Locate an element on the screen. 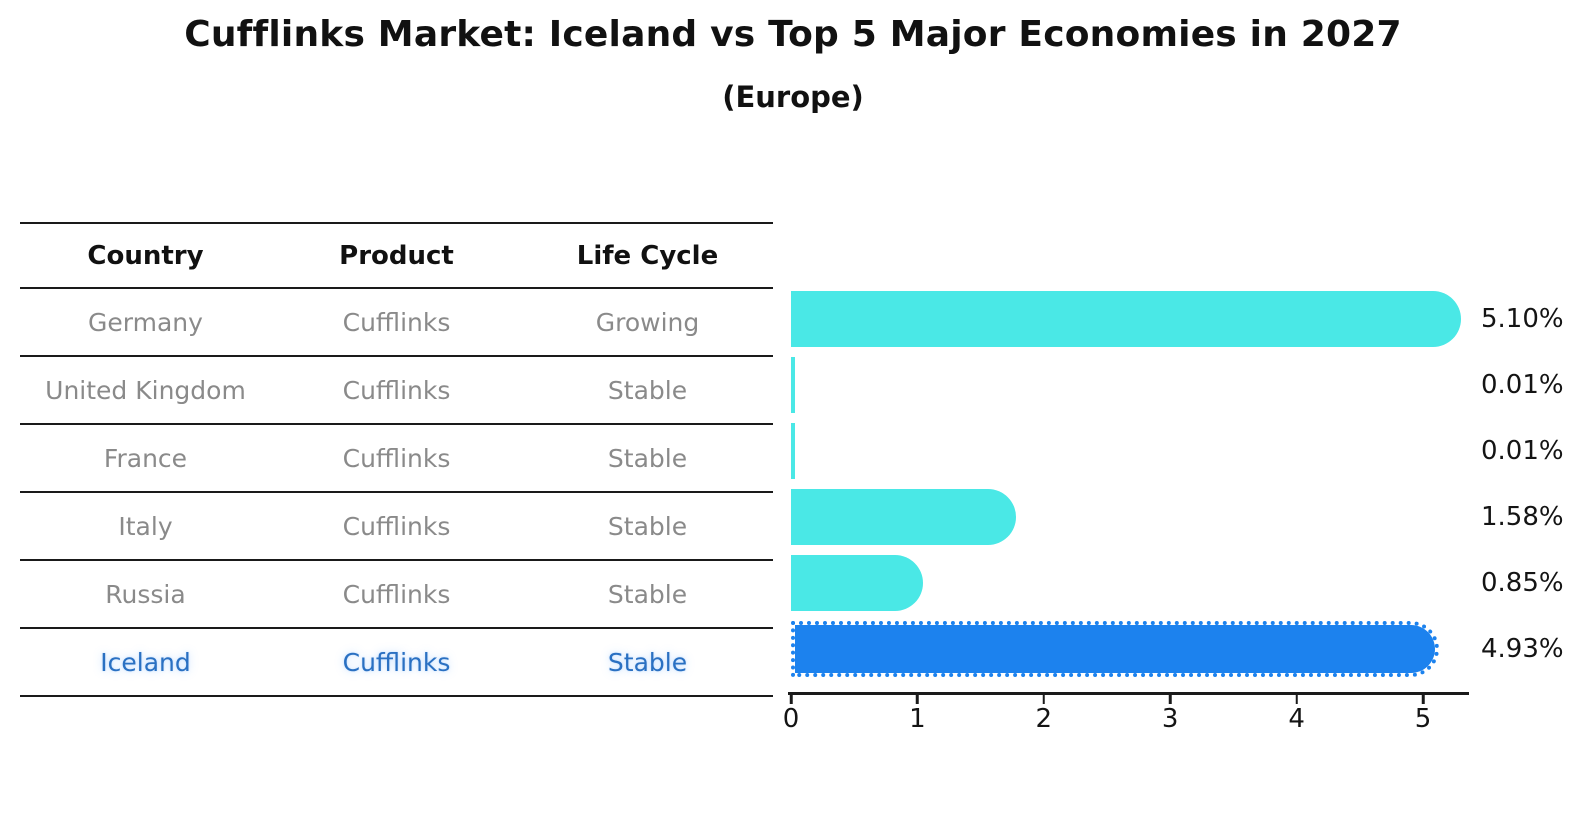  col-header-country: Country is located at coordinates (145, 255).